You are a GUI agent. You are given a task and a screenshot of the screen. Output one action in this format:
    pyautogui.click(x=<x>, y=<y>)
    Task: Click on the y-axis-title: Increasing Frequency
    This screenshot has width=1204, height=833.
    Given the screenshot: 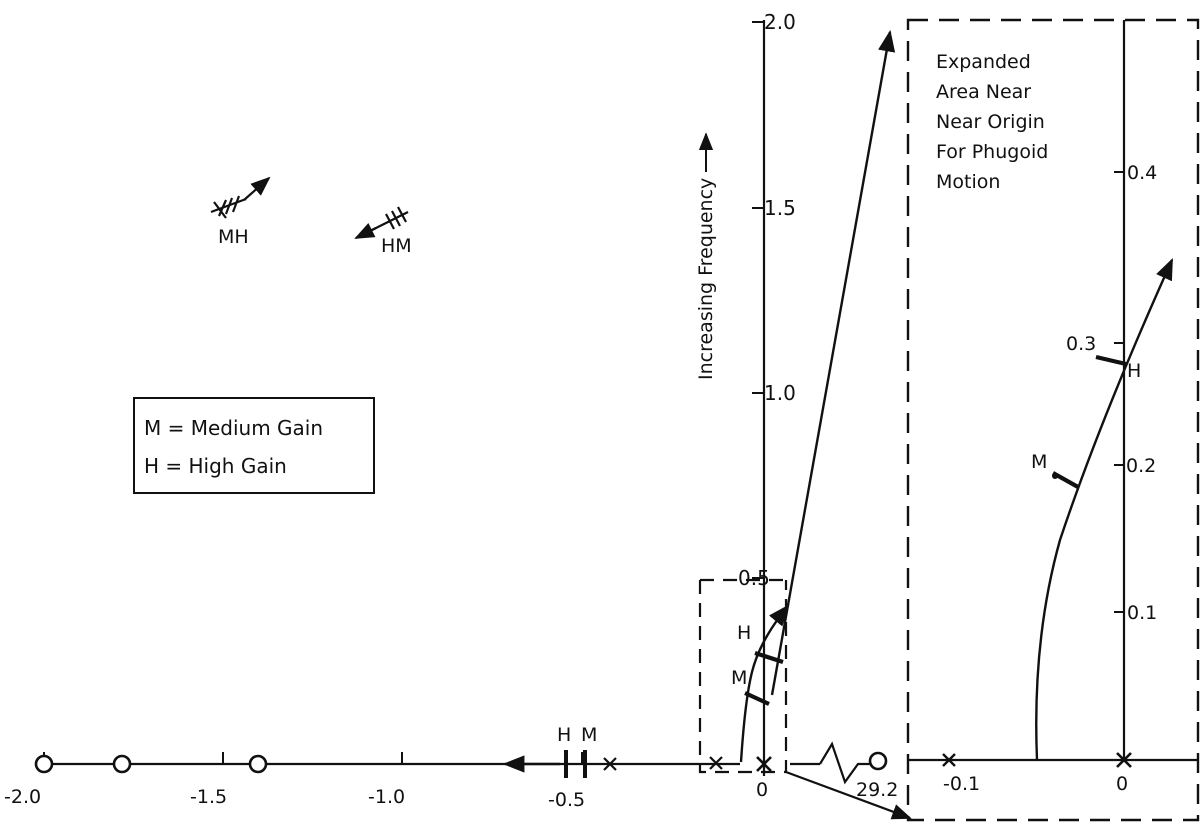 What is the action you would take?
    pyautogui.click(x=706, y=279)
    